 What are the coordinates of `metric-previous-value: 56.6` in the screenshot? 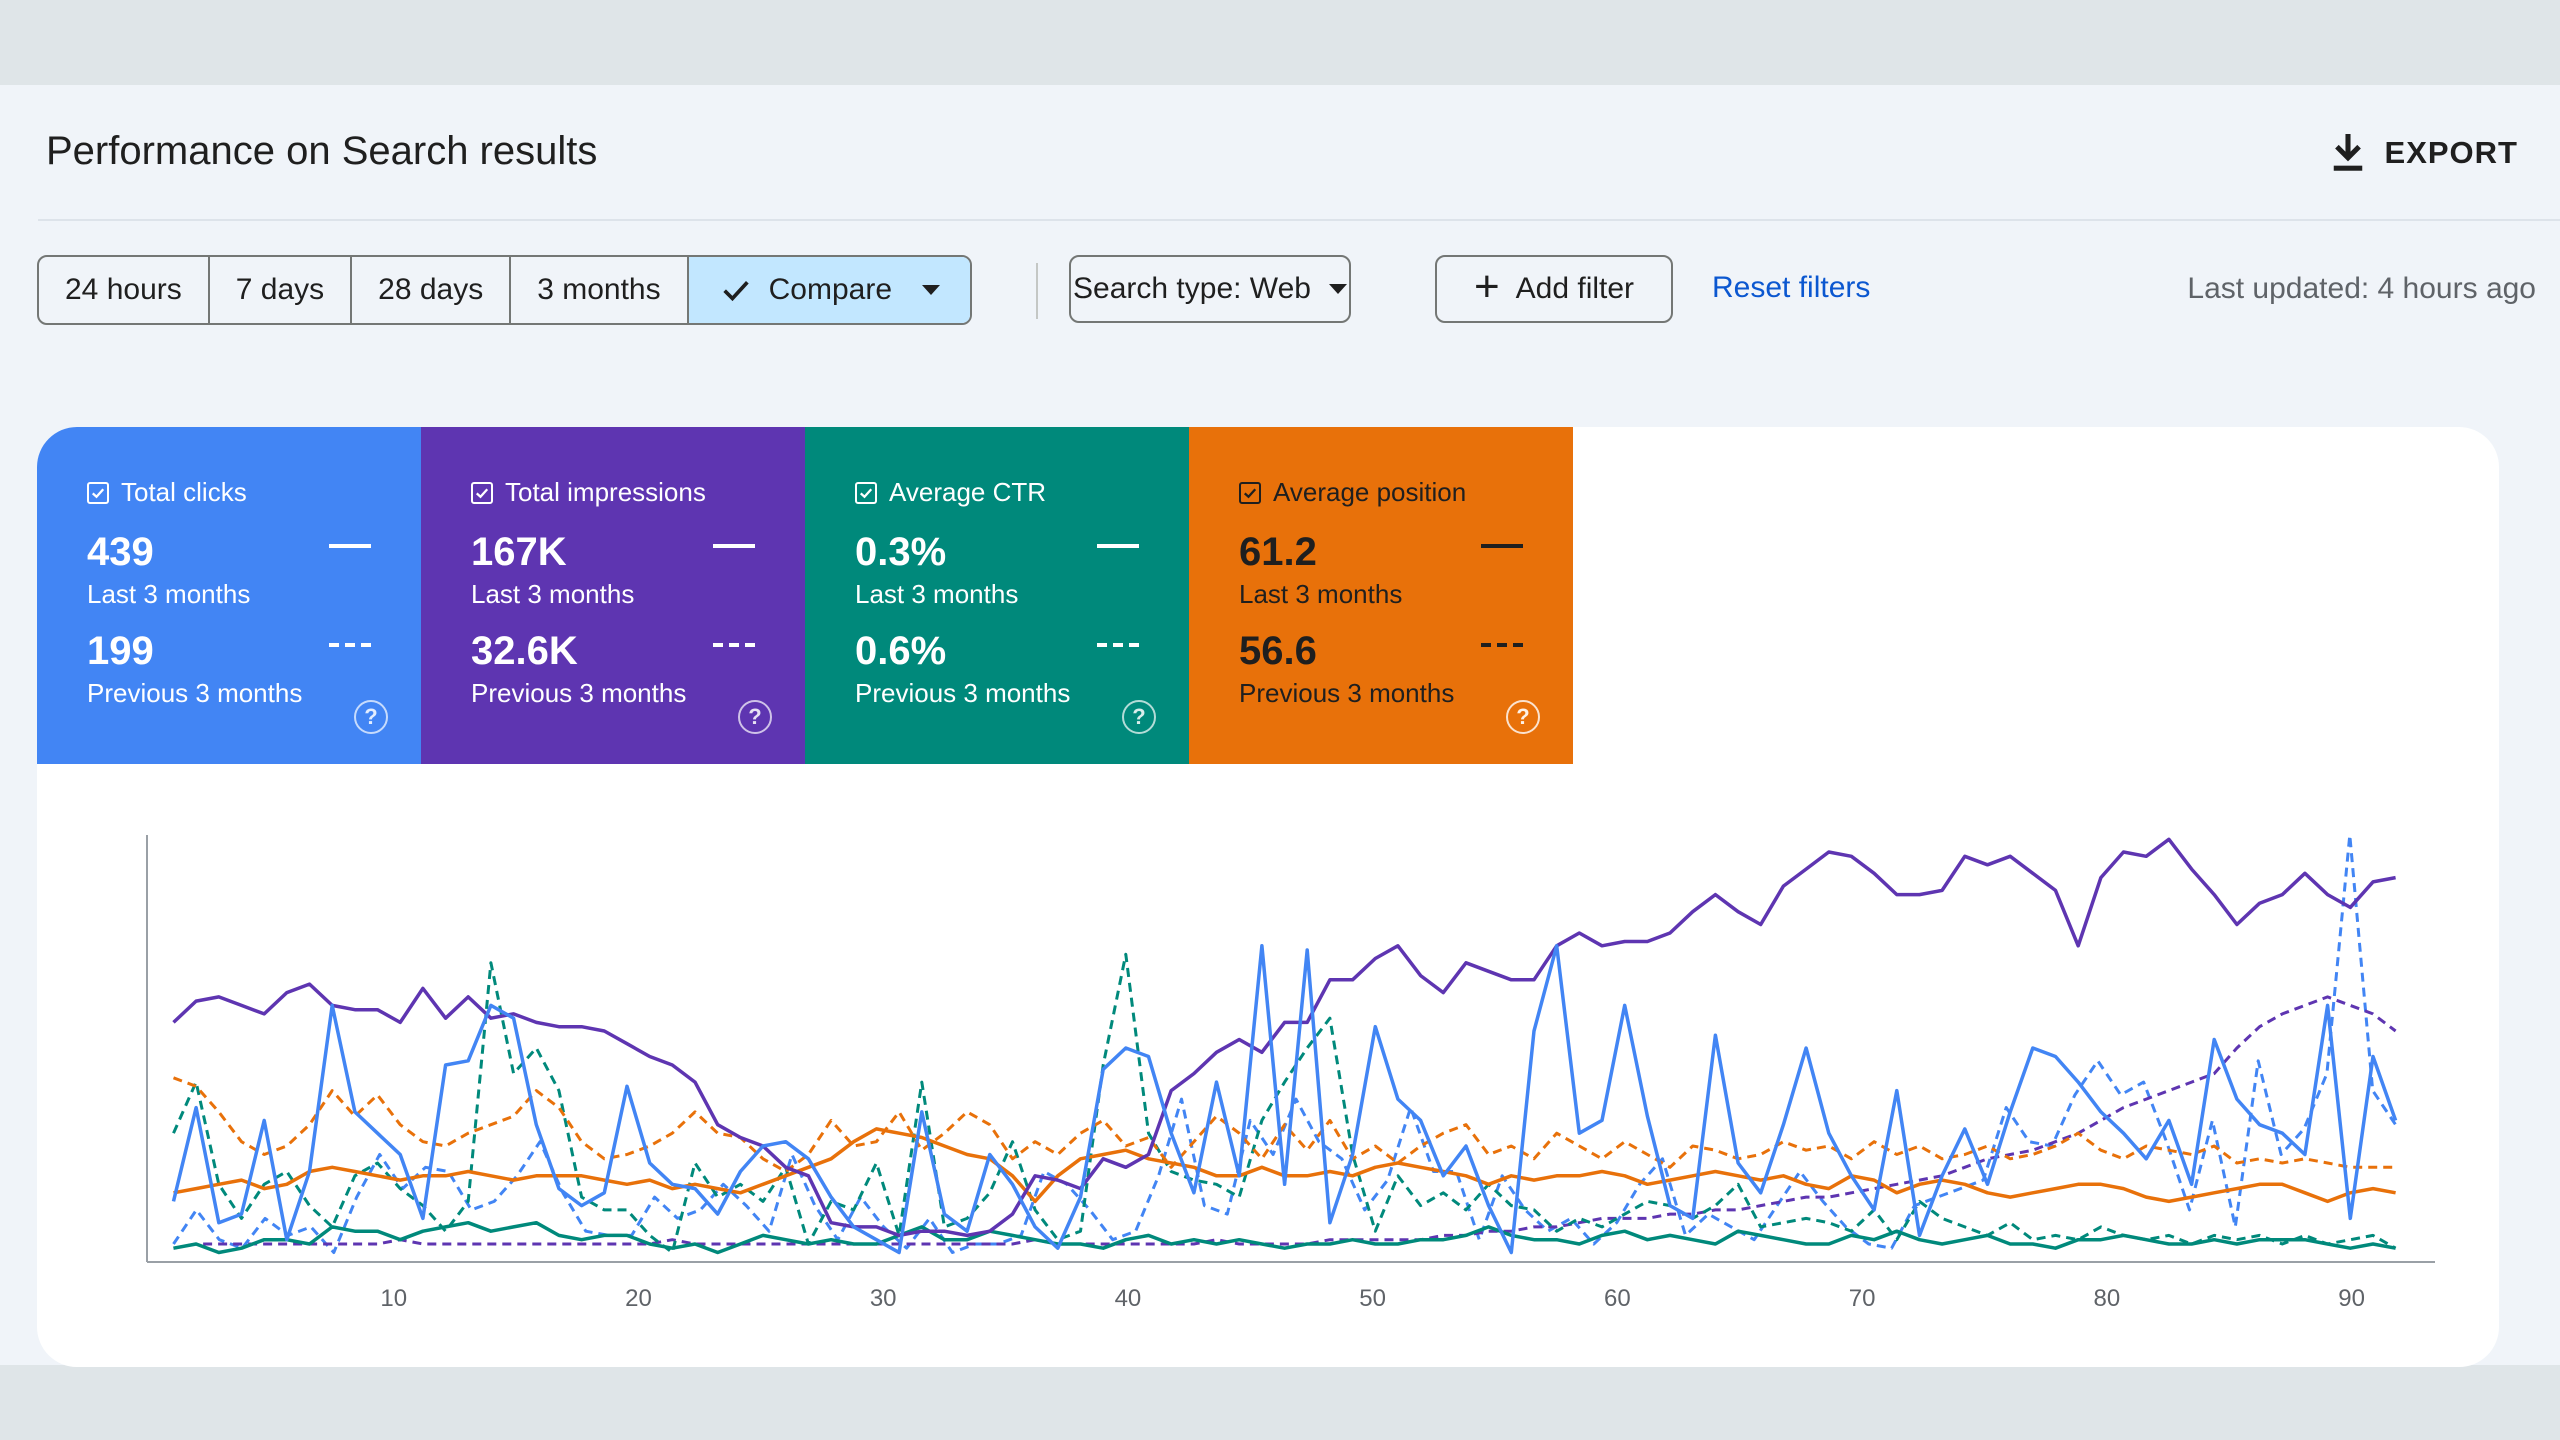 It's located at (1278, 651).